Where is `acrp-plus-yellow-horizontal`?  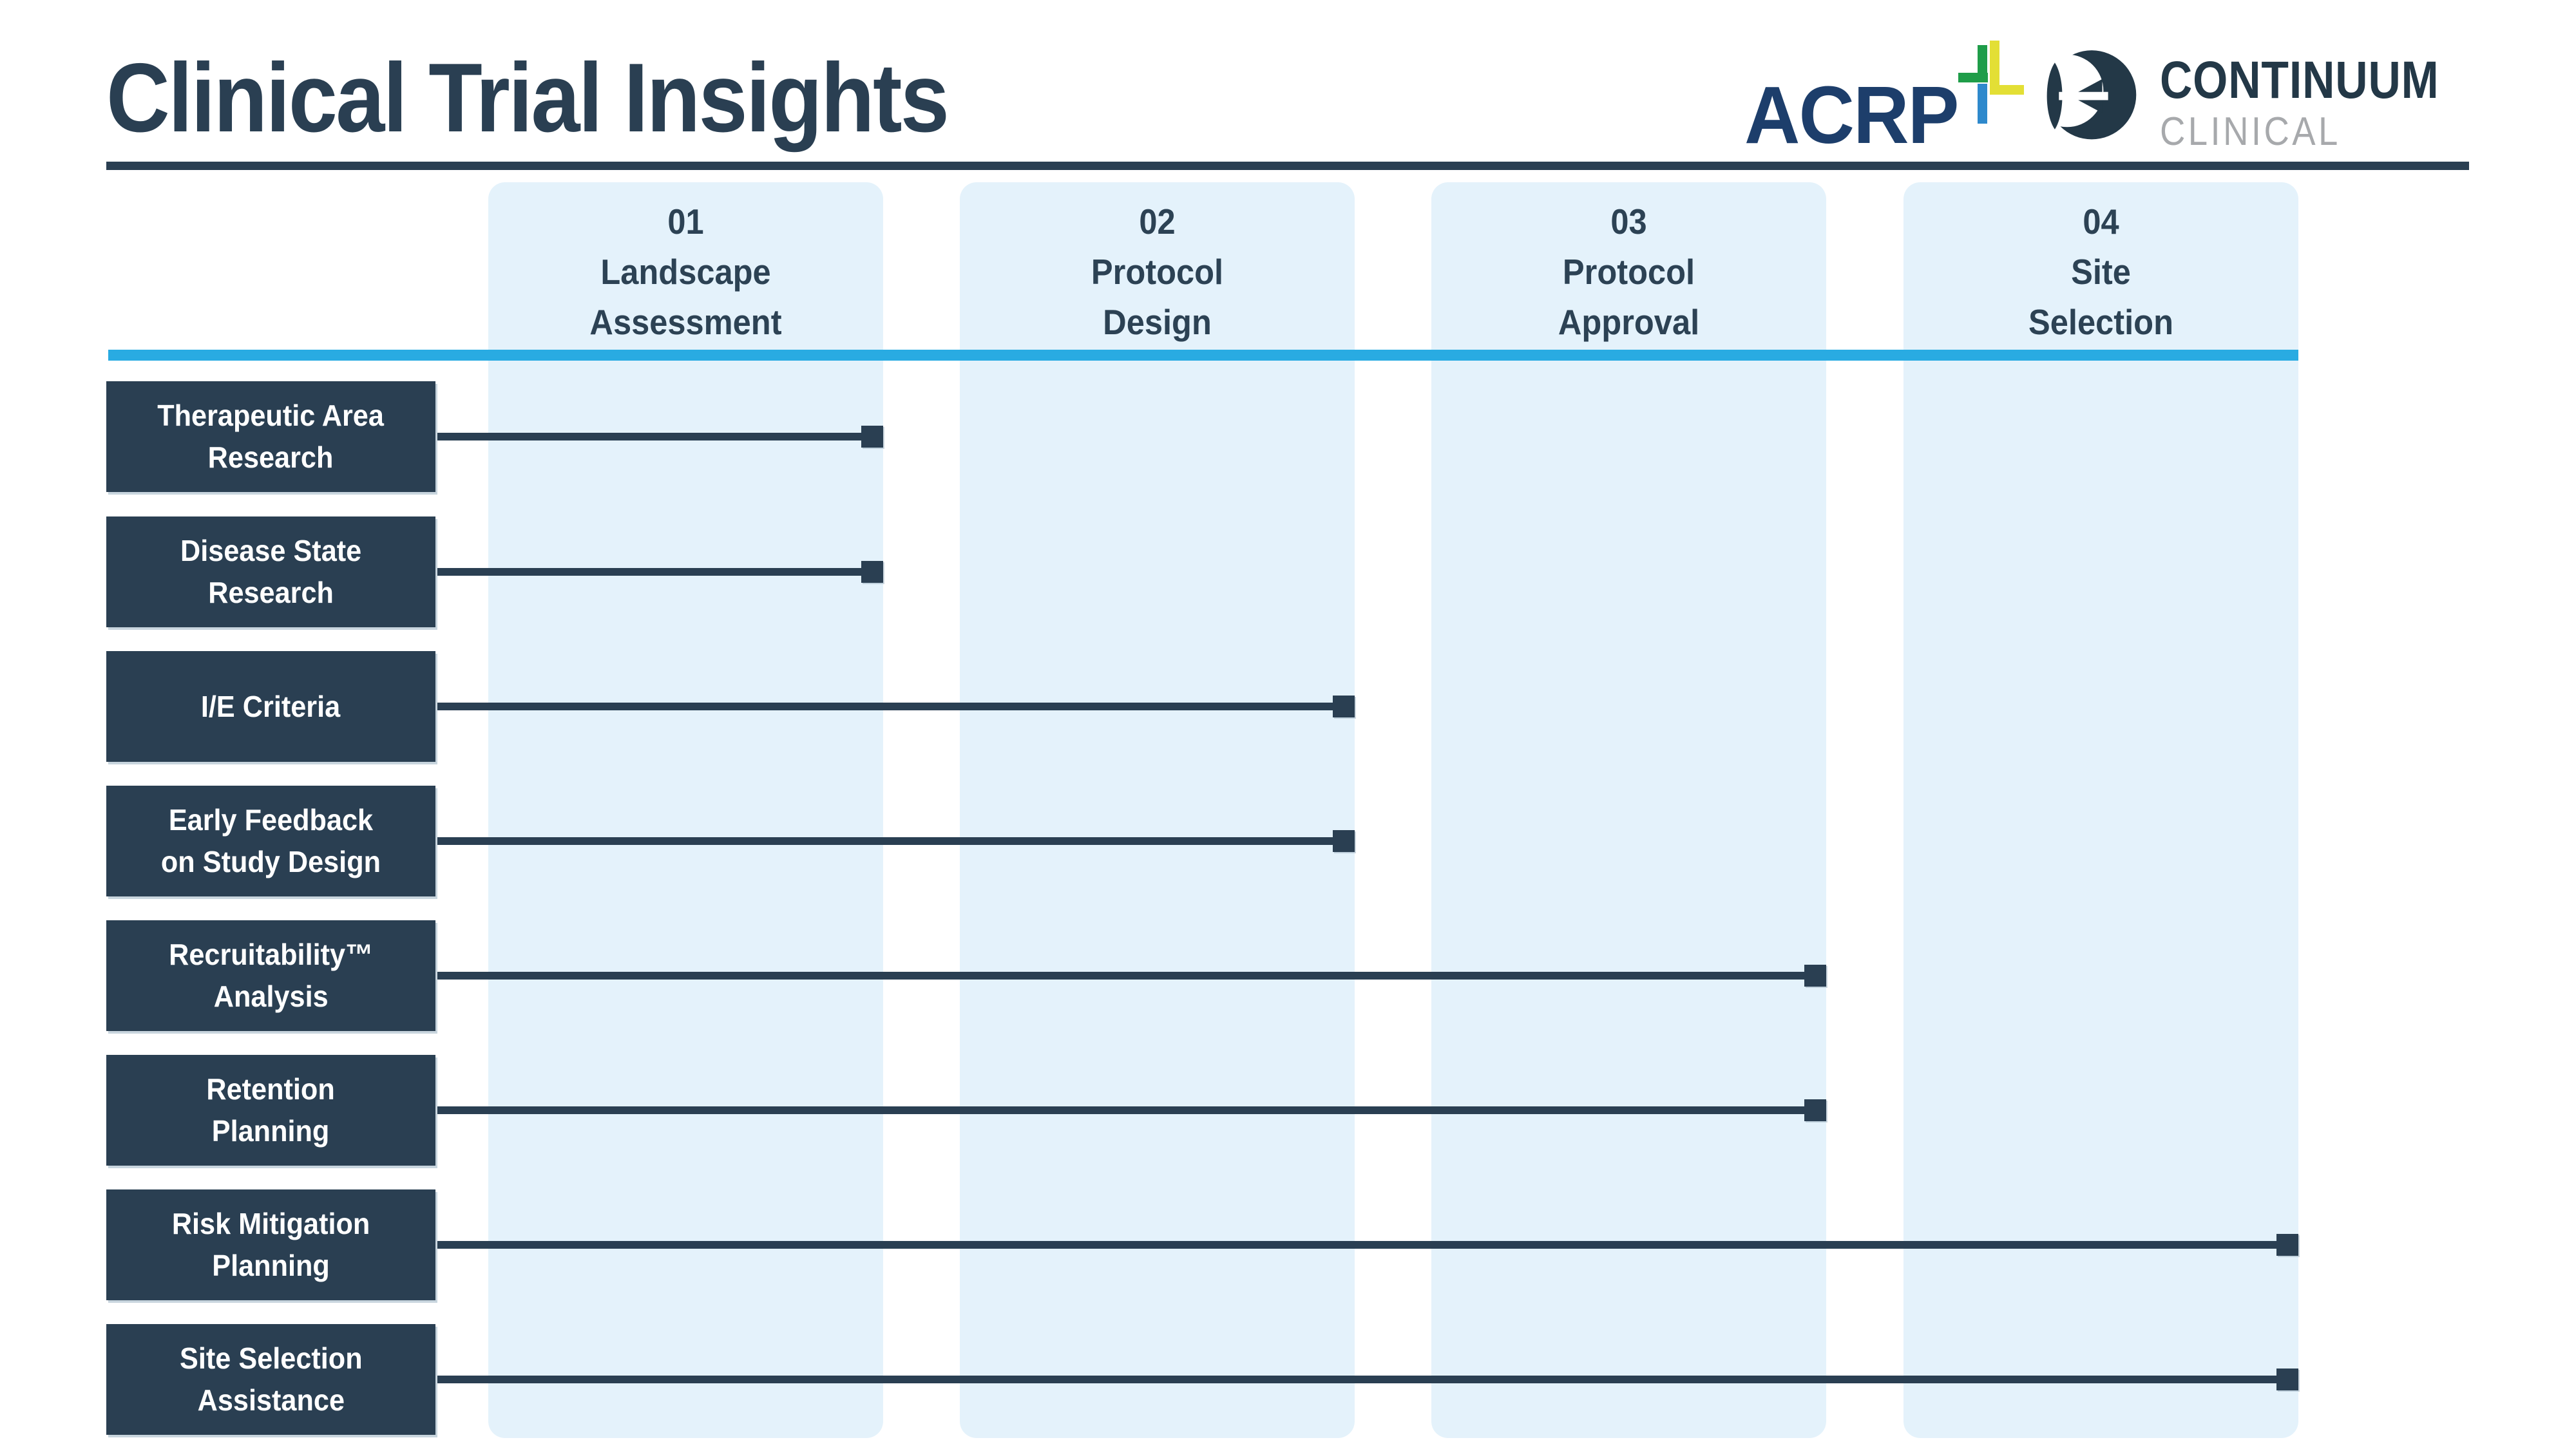 acrp-plus-yellow-horizontal is located at coordinates (2011, 90).